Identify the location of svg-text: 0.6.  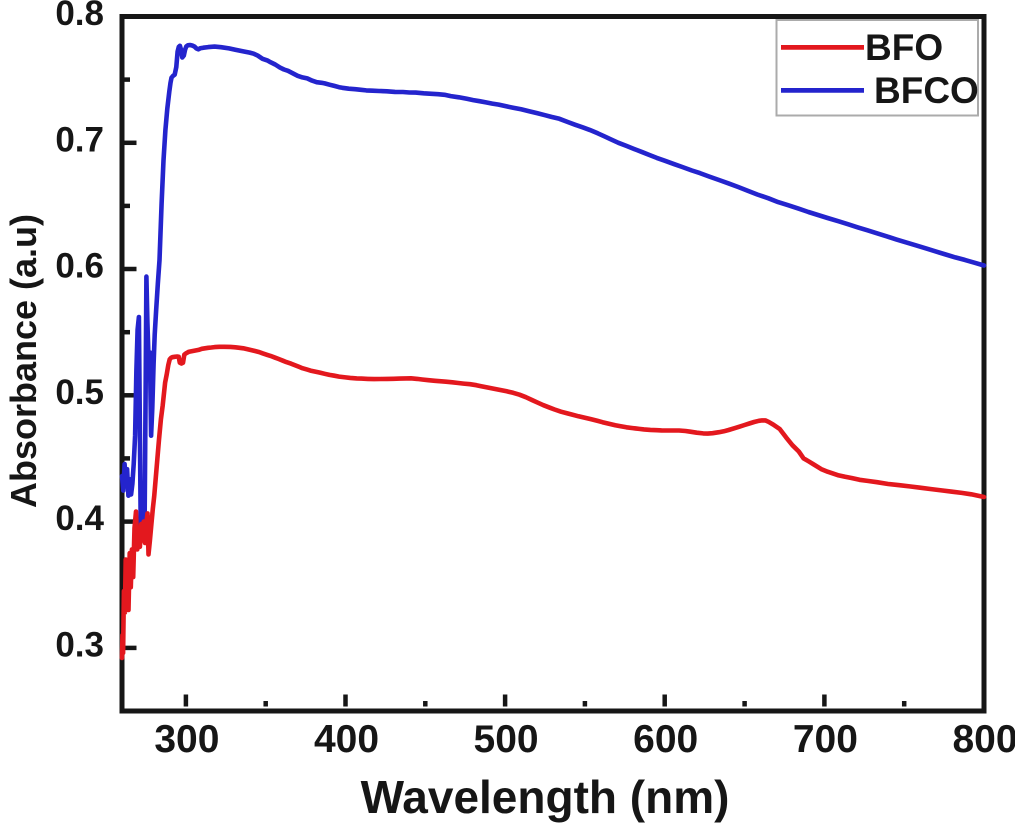
(79, 266).